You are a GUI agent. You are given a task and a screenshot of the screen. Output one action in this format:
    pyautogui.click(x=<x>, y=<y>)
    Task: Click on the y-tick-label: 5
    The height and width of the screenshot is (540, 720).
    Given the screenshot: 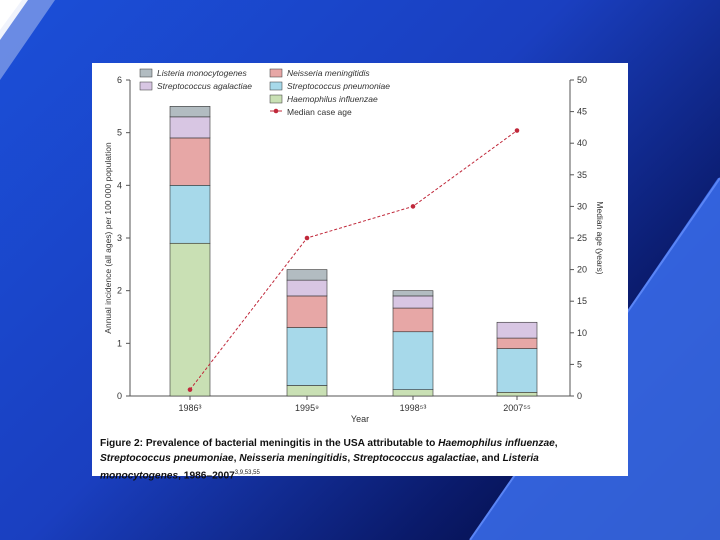 What is the action you would take?
    pyautogui.click(x=119, y=133)
    